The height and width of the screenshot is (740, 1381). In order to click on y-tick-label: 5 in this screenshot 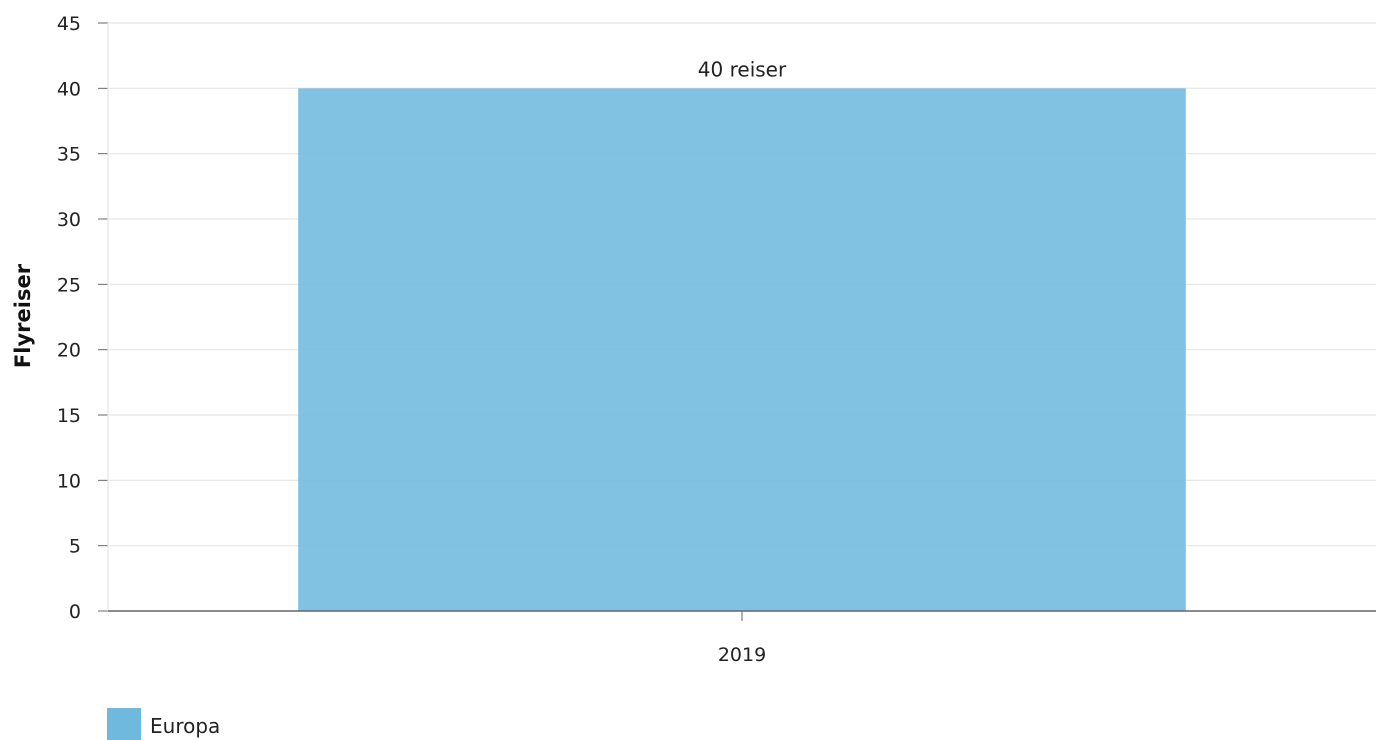, I will do `click(75, 547)`.